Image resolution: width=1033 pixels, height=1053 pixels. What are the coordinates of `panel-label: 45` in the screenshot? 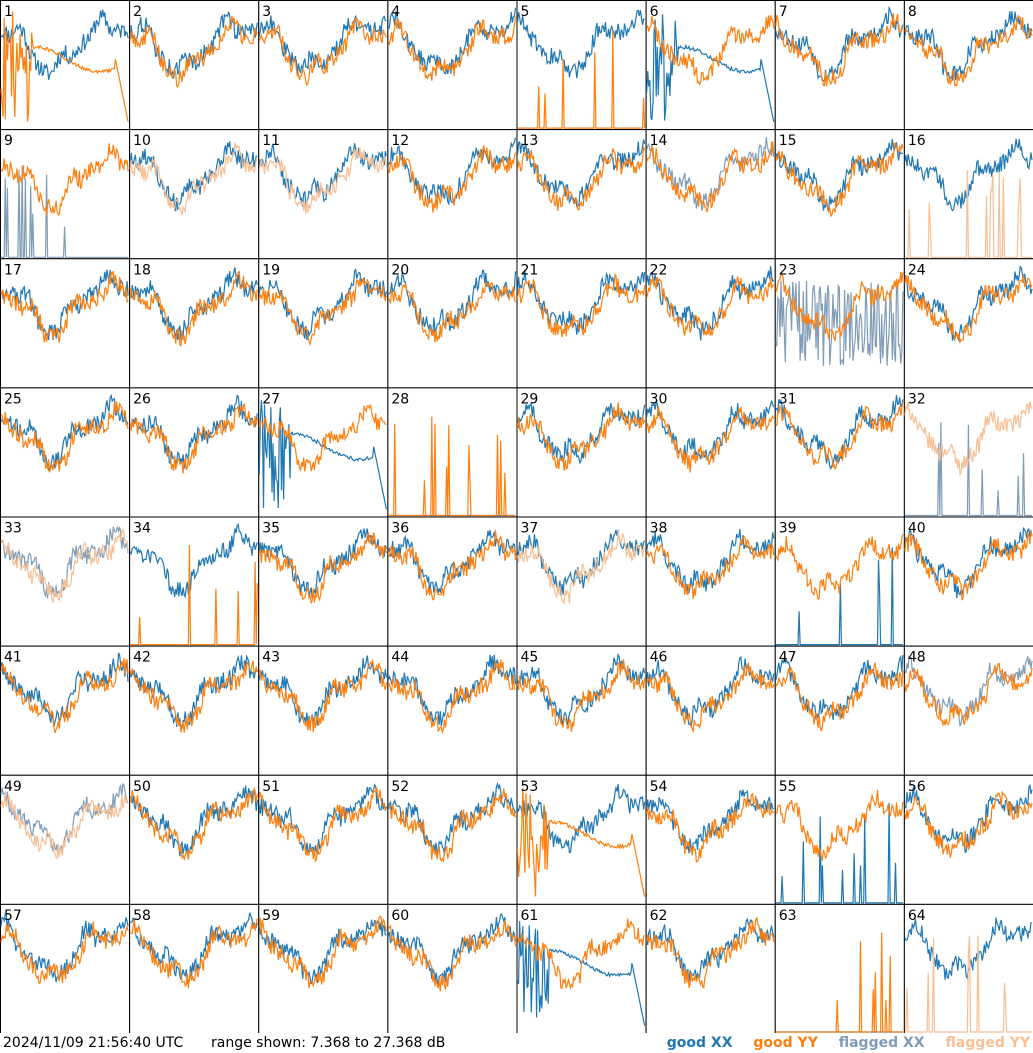 It's located at (530, 658).